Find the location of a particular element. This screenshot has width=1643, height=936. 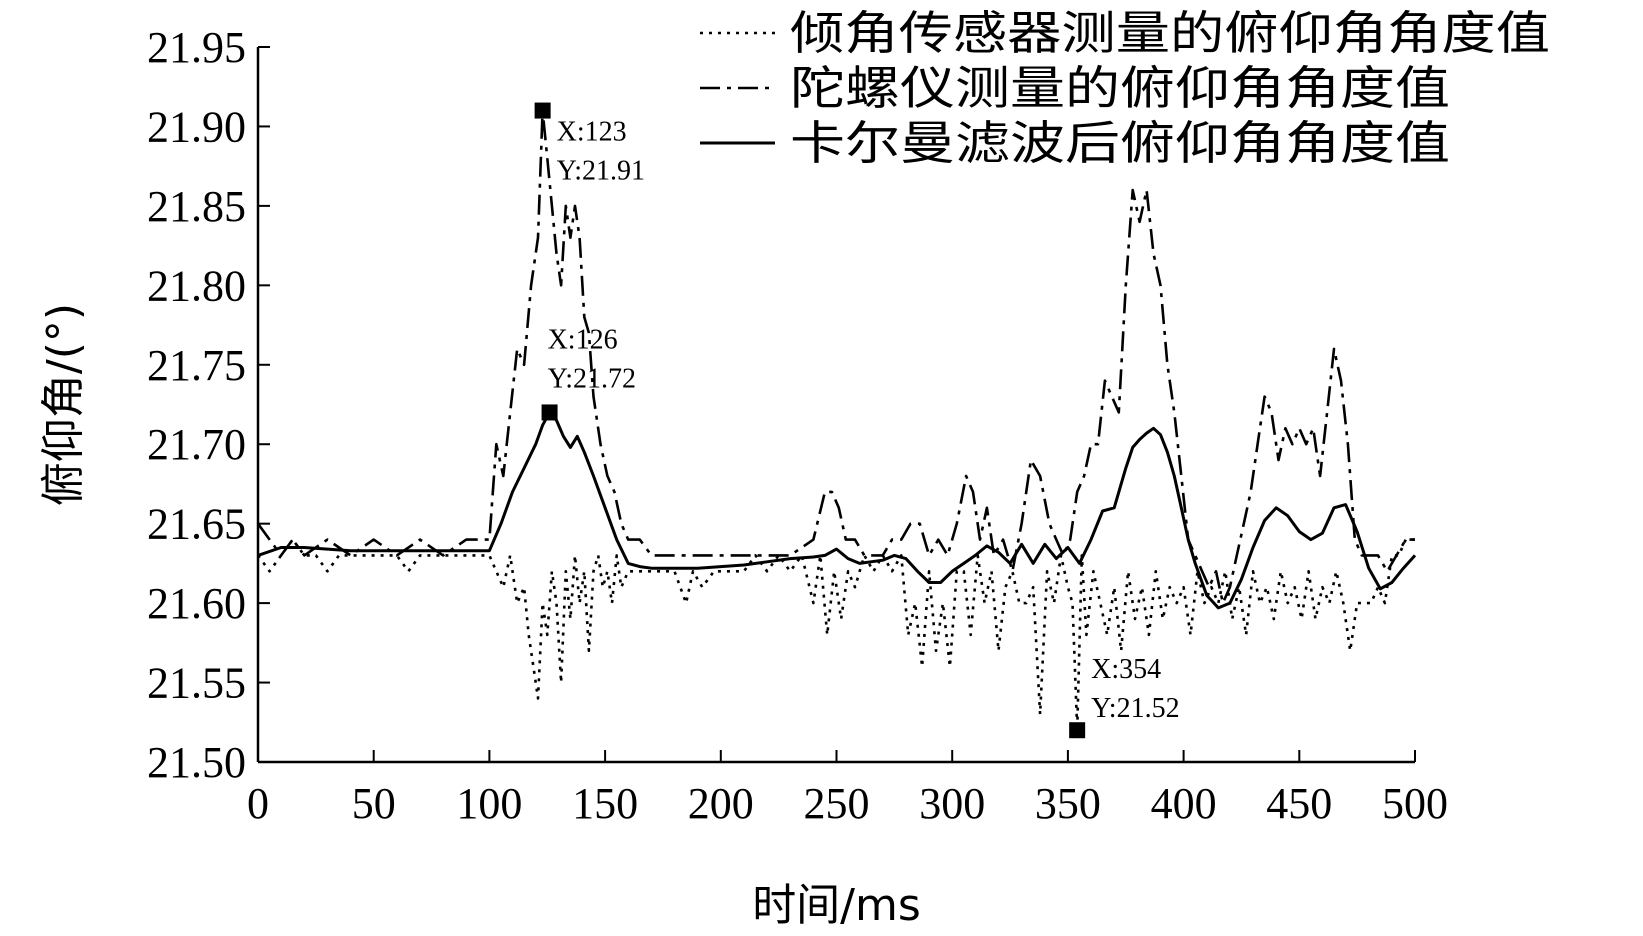

datatip-y-label: Y:21.52 is located at coordinates (1135, 708).